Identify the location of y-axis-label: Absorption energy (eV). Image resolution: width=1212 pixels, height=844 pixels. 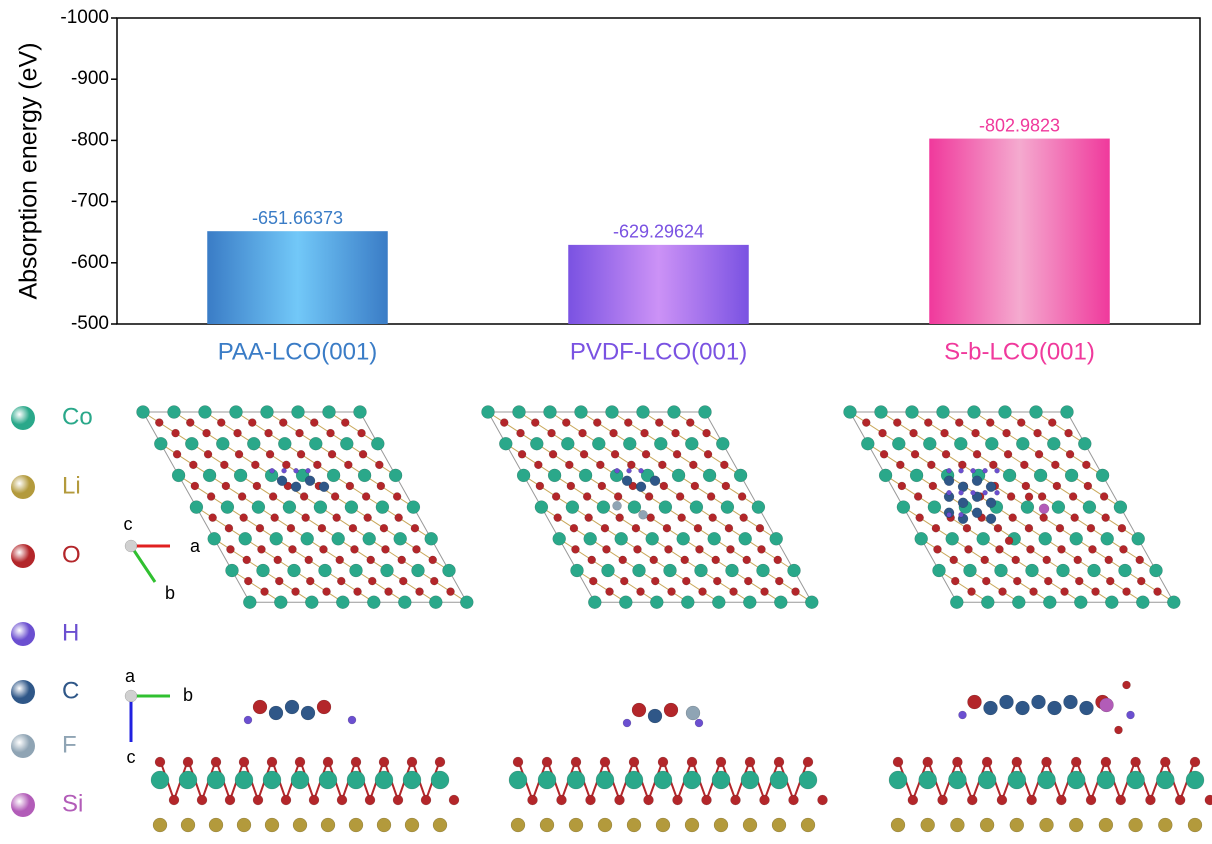
(29, 170).